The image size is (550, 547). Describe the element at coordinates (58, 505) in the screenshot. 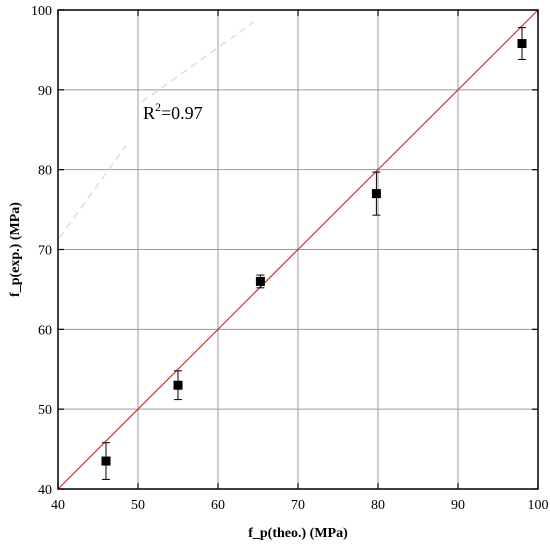

I see `x-tick-label: 40` at that location.